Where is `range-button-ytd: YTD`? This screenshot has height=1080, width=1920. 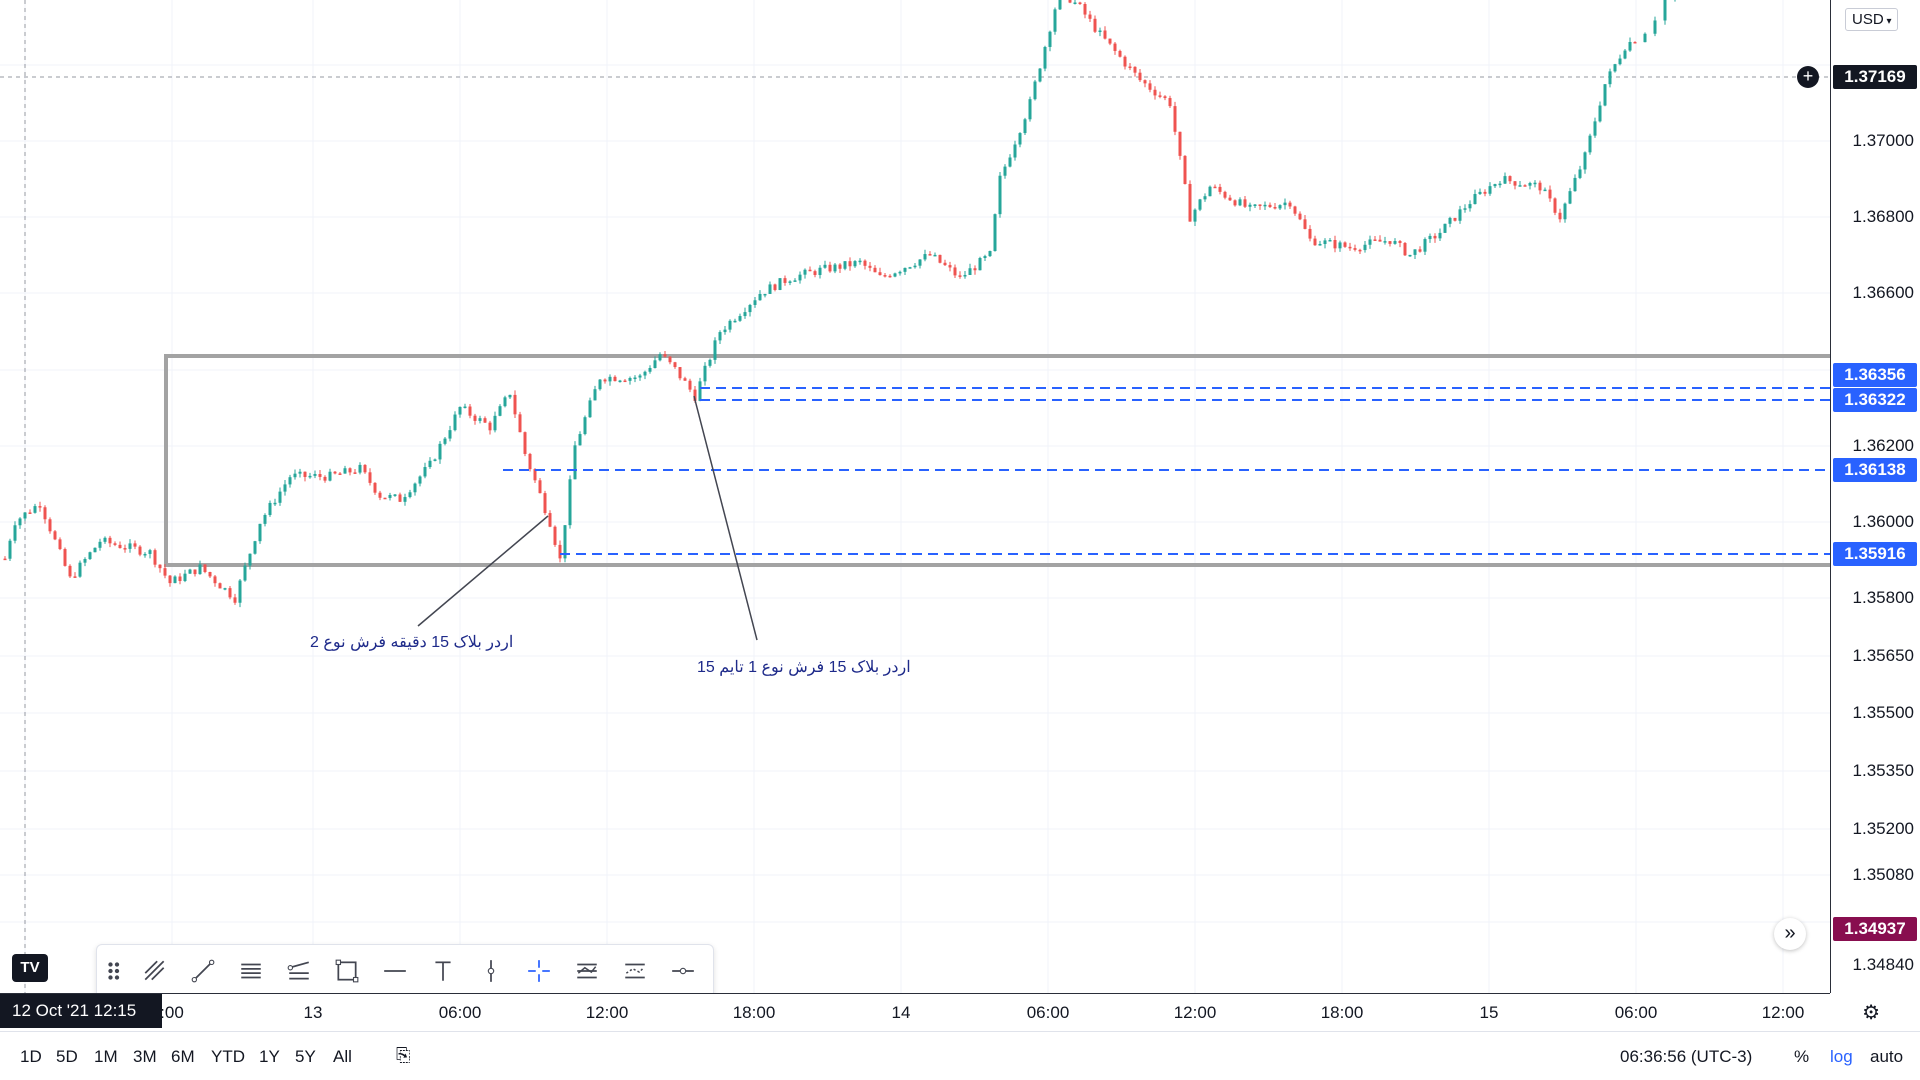
range-button-ytd: YTD is located at coordinates (228, 1056).